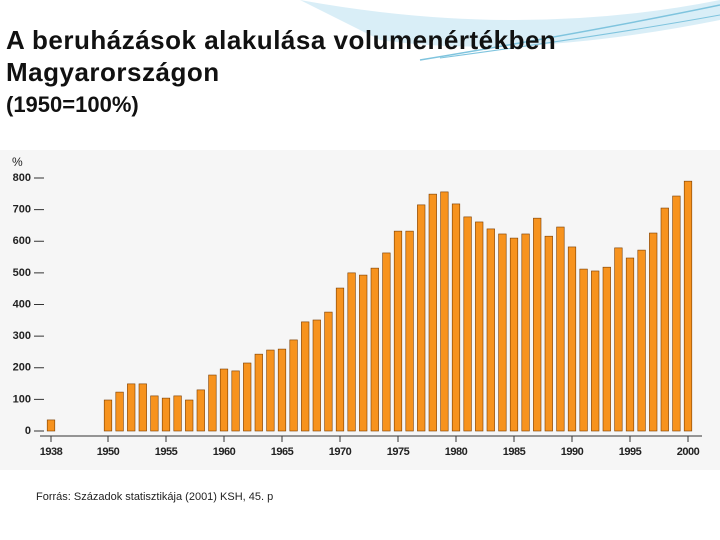 The height and width of the screenshot is (540, 720). What do you see at coordinates (22, 178) in the screenshot?
I see `y-tick-label: 800` at bounding box center [22, 178].